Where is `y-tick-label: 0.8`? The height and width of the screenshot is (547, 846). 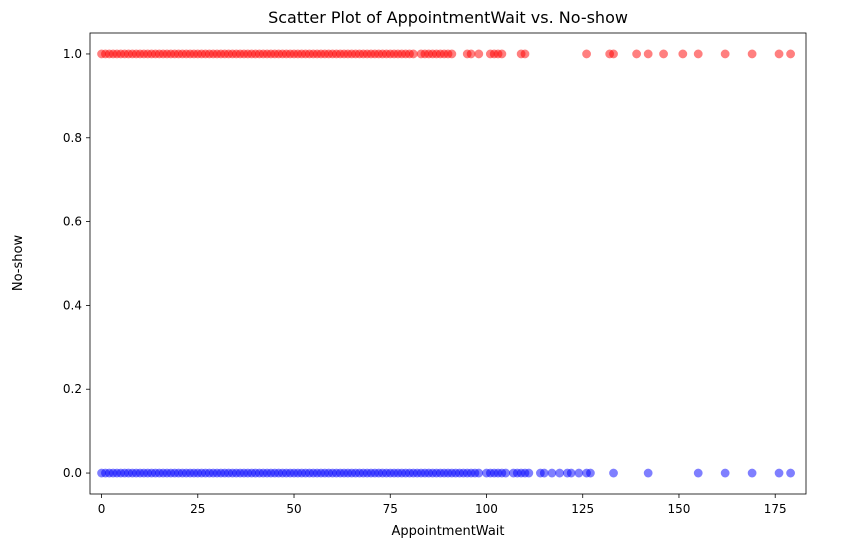 y-tick-label: 0.8 is located at coordinates (72, 138).